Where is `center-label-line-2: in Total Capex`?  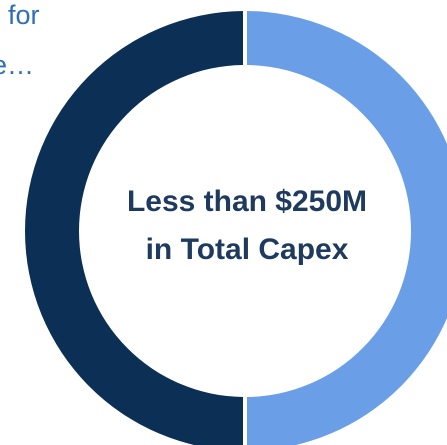
center-label-line-2: in Total Capex is located at coordinates (247, 249).